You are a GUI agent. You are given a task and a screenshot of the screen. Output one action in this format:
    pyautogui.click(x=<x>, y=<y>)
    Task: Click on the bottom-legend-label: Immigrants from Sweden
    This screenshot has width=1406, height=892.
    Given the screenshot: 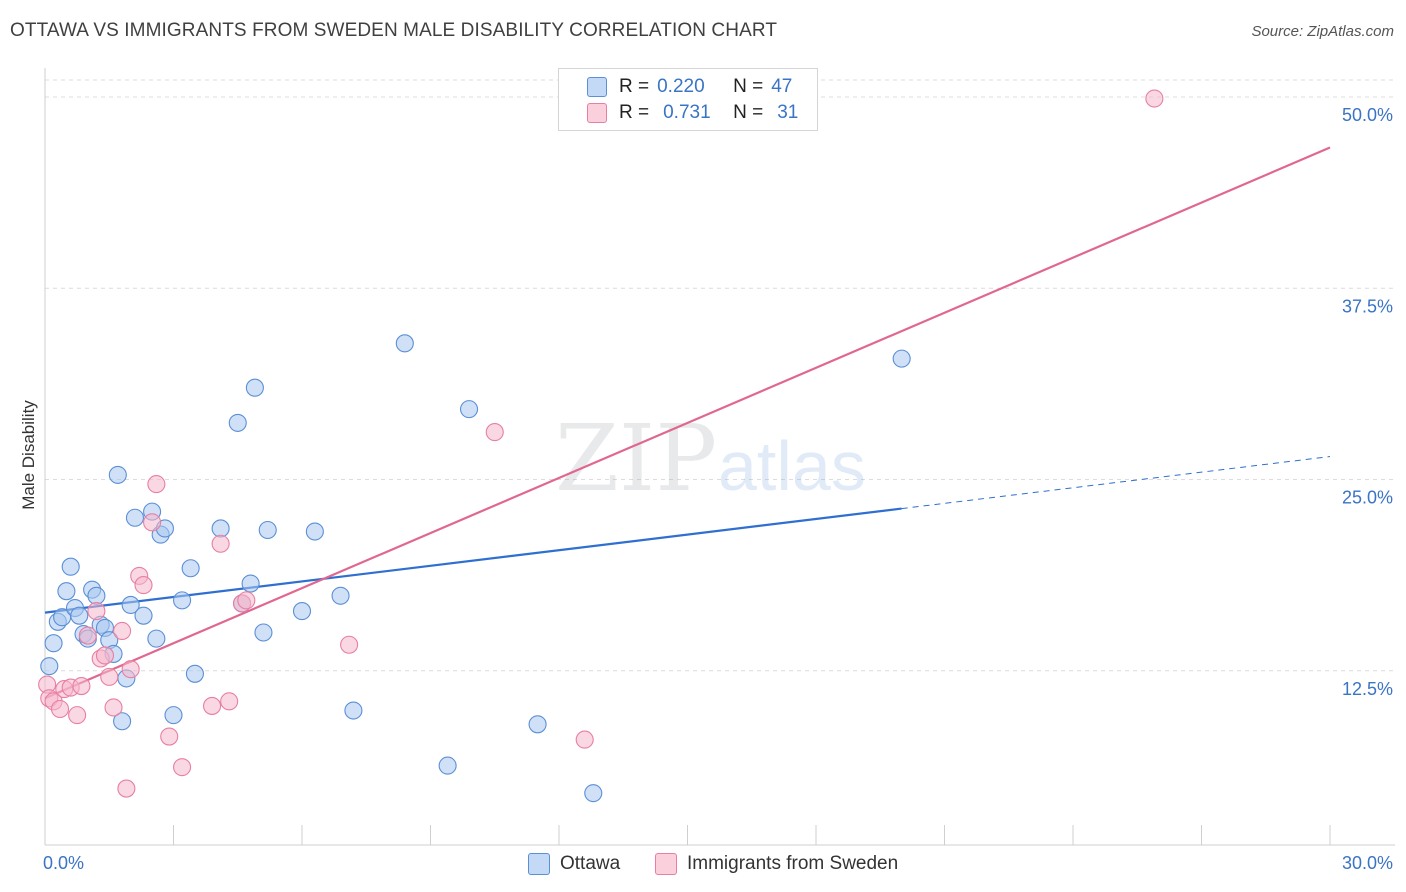 What is the action you would take?
    pyautogui.click(x=793, y=863)
    